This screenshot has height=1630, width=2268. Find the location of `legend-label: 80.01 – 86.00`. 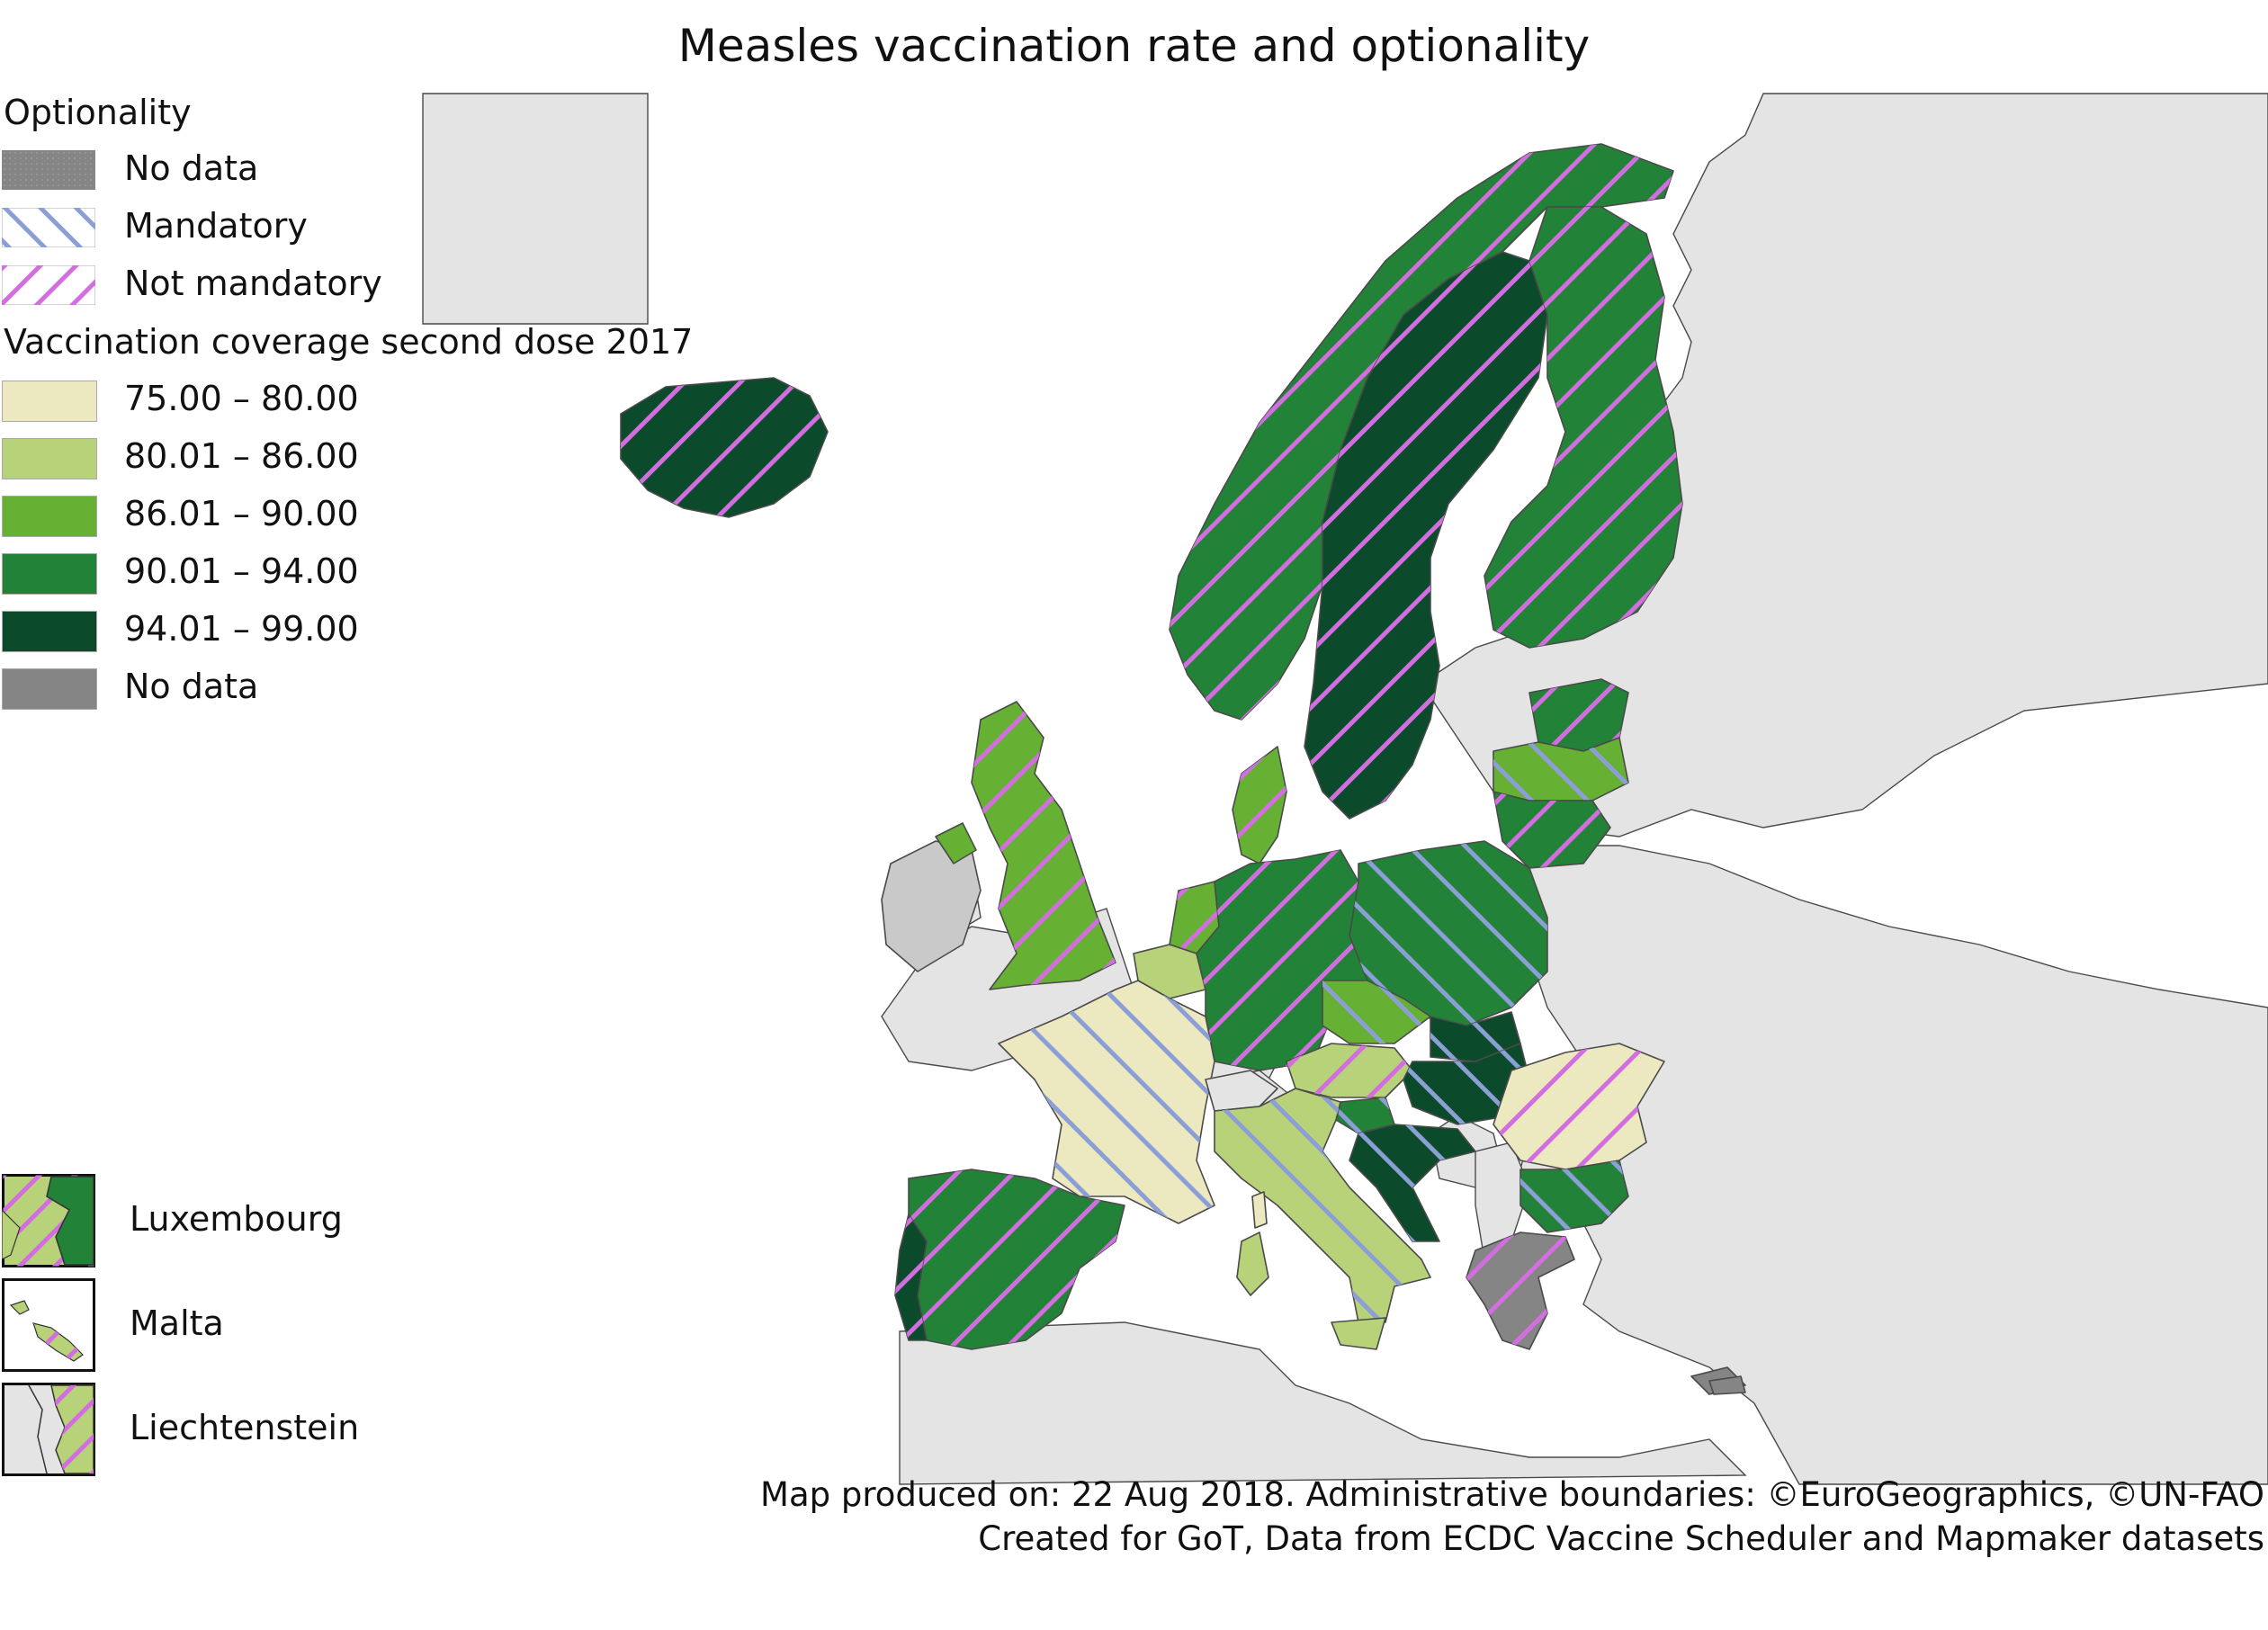

legend-label: 80.01 – 86.00 is located at coordinates (241, 456).